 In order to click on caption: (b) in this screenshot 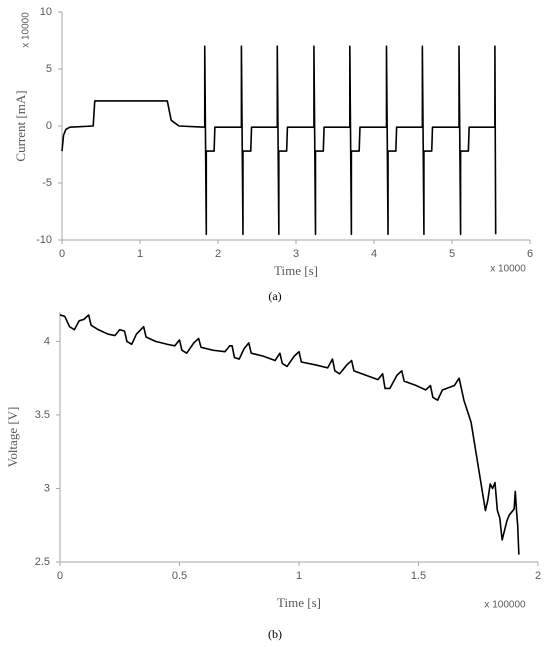, I will do `click(275, 634)`.